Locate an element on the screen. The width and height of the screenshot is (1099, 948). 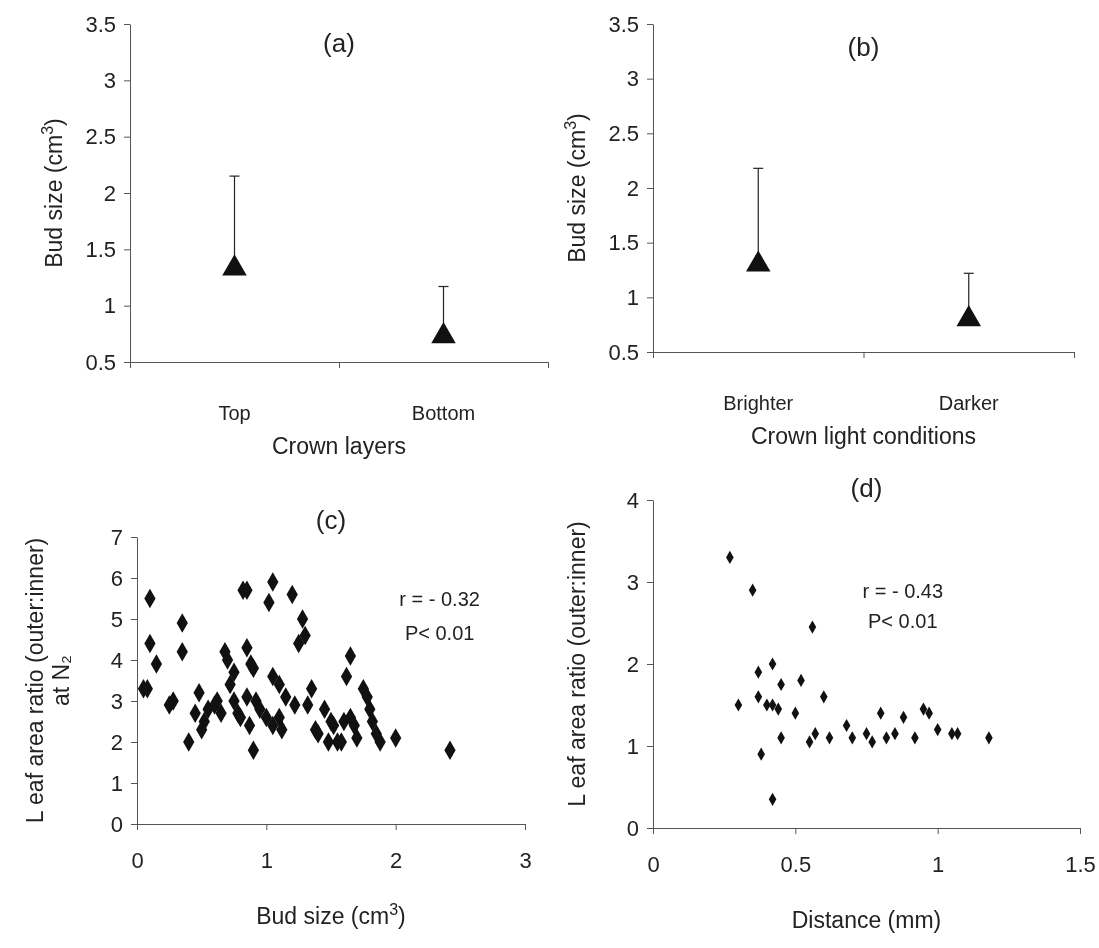
y-axis-title: L eaf area ratio (outer:inner) is located at coordinates (577, 664).